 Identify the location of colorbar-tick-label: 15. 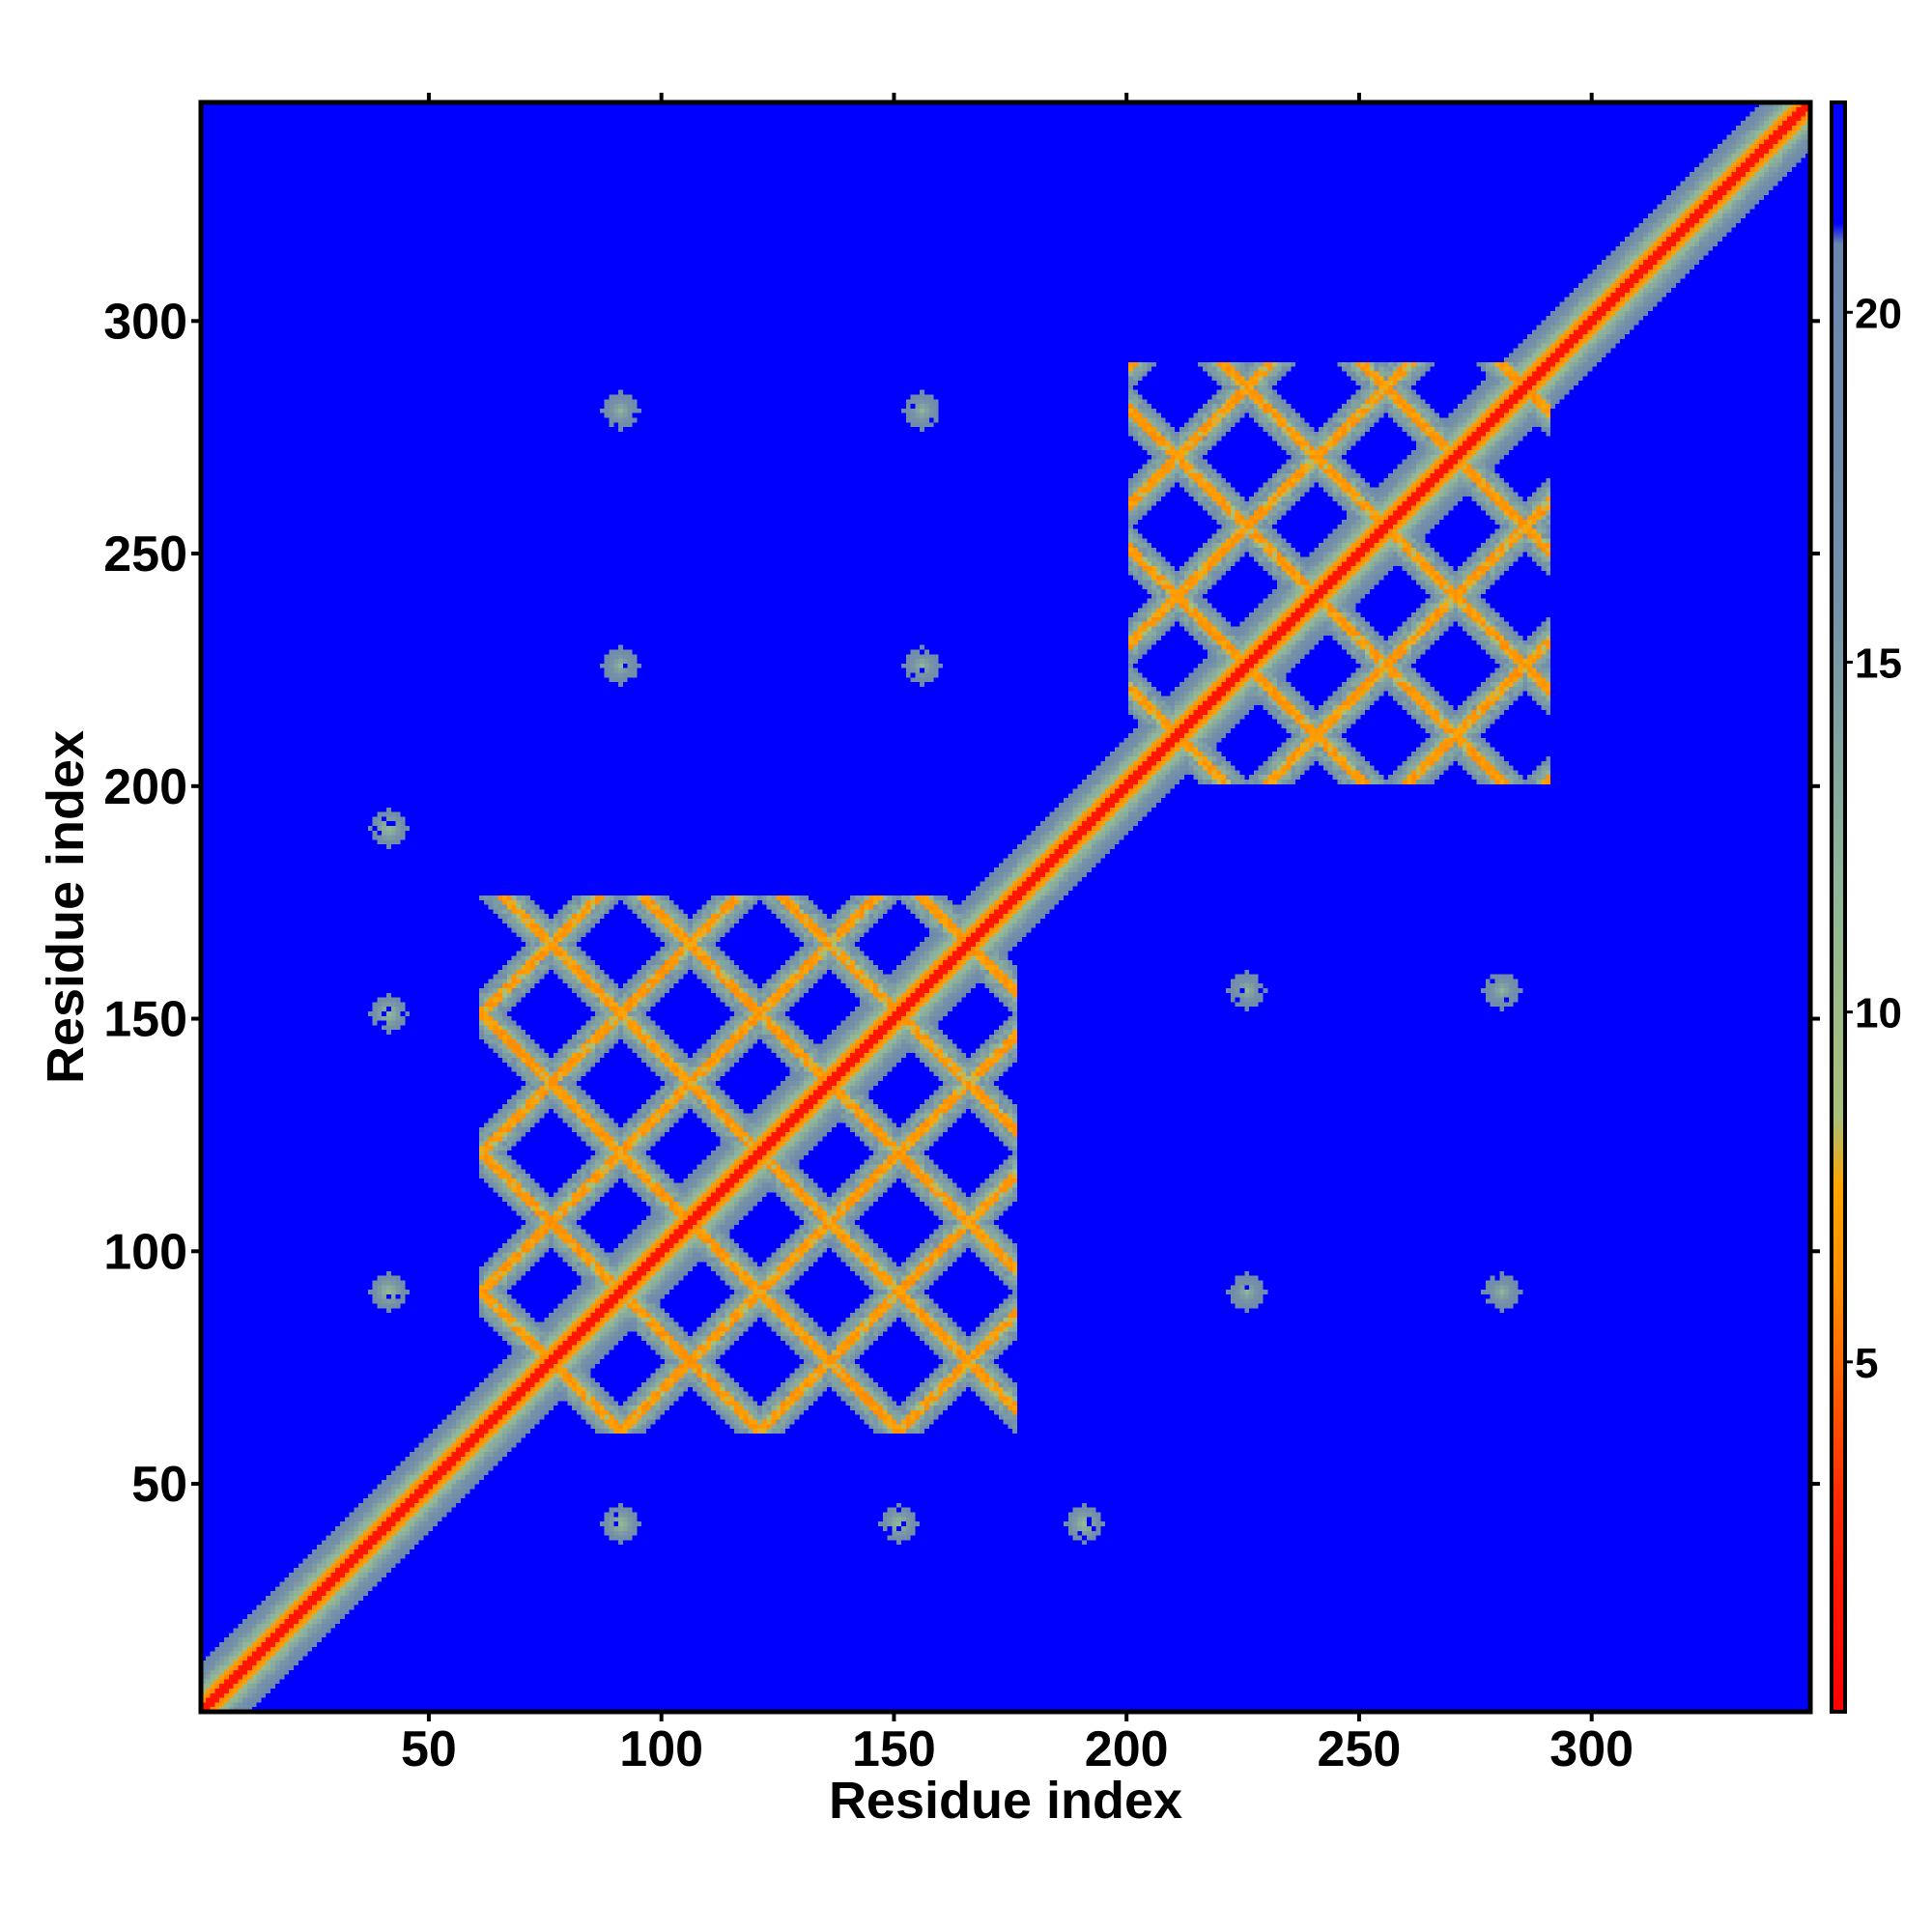
(1878, 663).